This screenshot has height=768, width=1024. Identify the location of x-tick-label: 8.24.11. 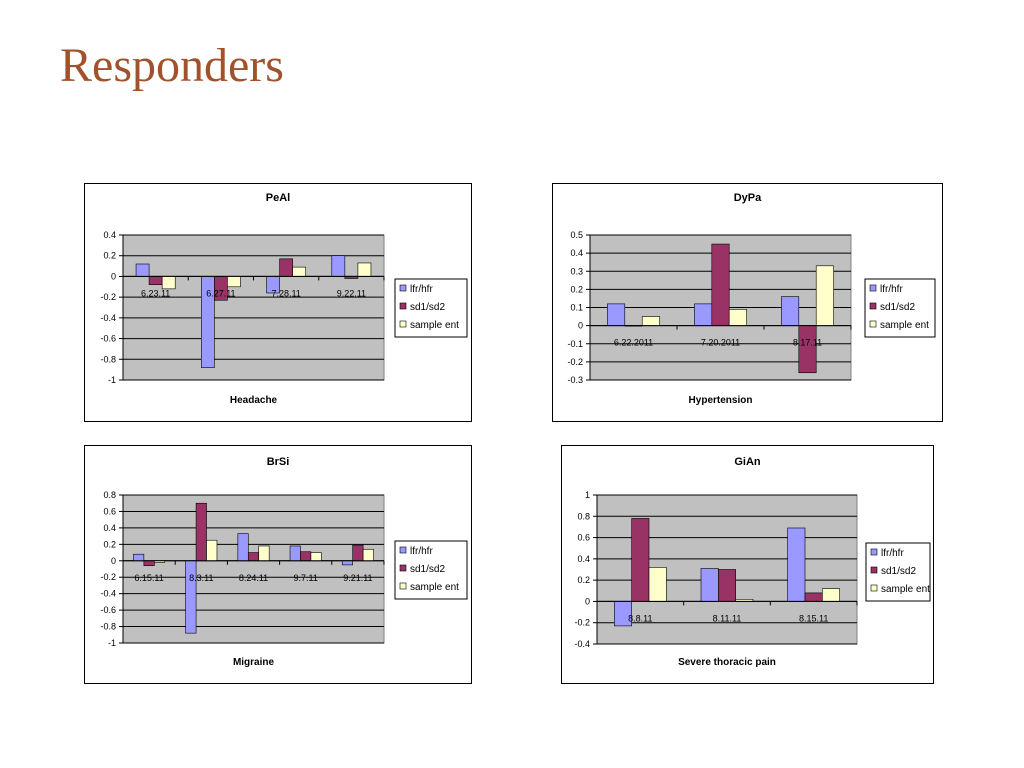
(253, 578).